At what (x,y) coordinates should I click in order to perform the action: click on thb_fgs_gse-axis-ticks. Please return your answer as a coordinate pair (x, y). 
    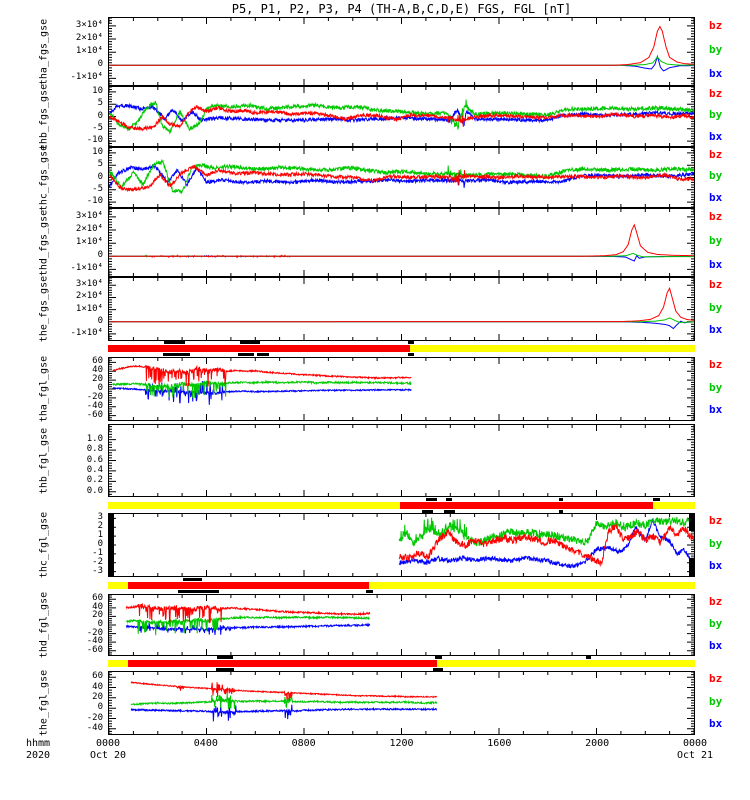
    Looking at the image, I should click on (401, 116).